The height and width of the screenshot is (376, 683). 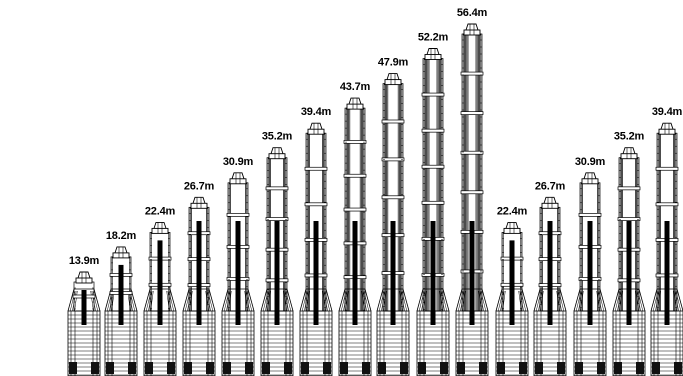 I want to click on height-label: 35.2m, so click(x=277, y=137).